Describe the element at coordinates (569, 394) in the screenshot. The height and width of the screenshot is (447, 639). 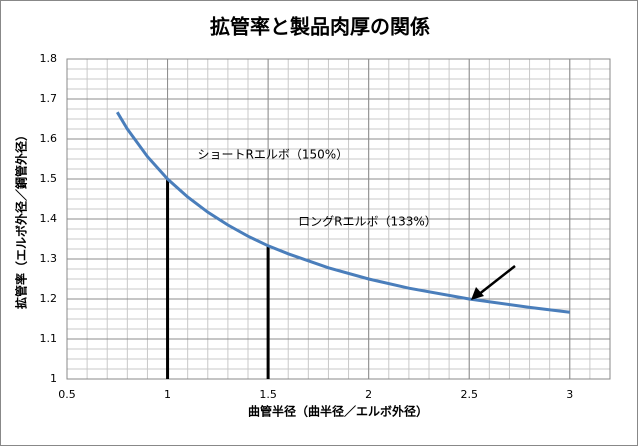
I see `x-tick-label: 3` at that location.